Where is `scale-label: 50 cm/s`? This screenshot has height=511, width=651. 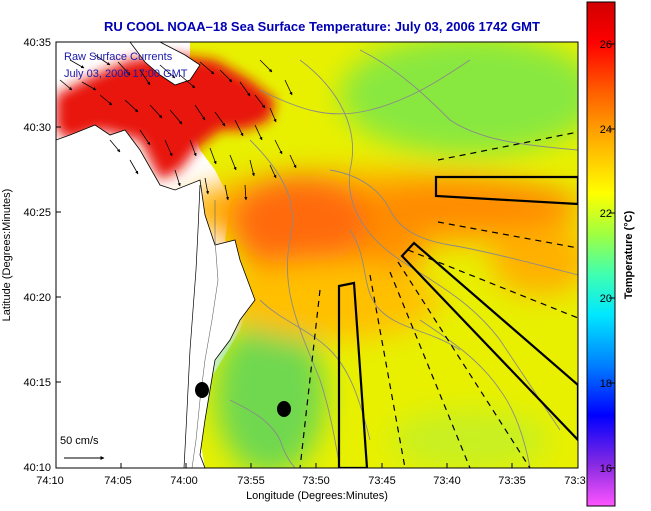 scale-label: 50 cm/s is located at coordinates (79, 441).